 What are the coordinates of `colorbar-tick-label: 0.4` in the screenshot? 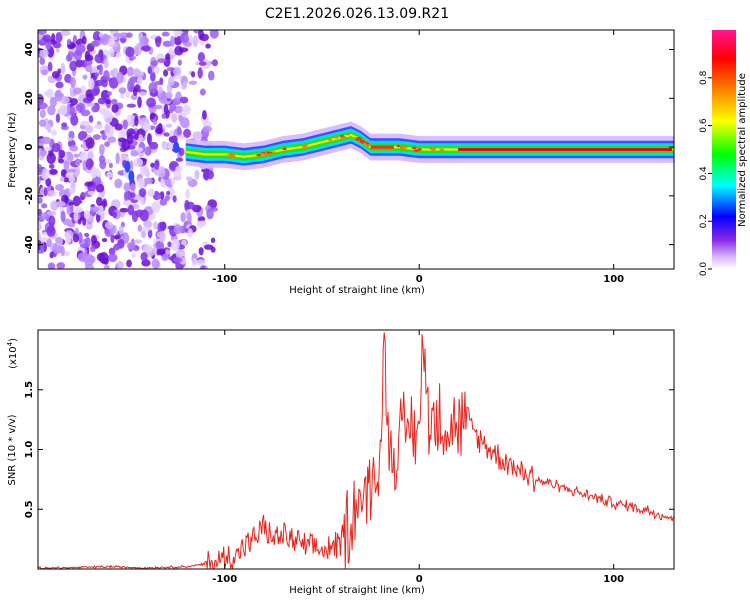 It's located at (704, 173).